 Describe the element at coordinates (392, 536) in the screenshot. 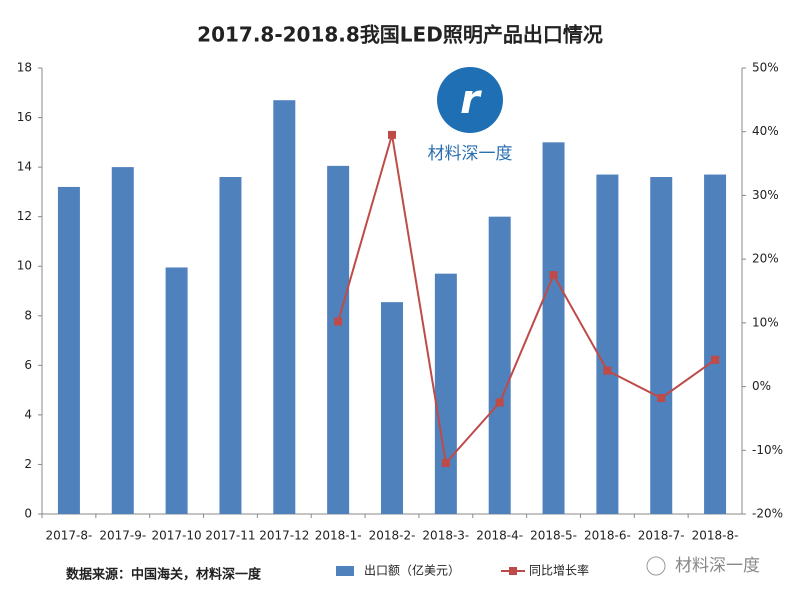

I see `x-tick-label: 2018-2-` at that location.